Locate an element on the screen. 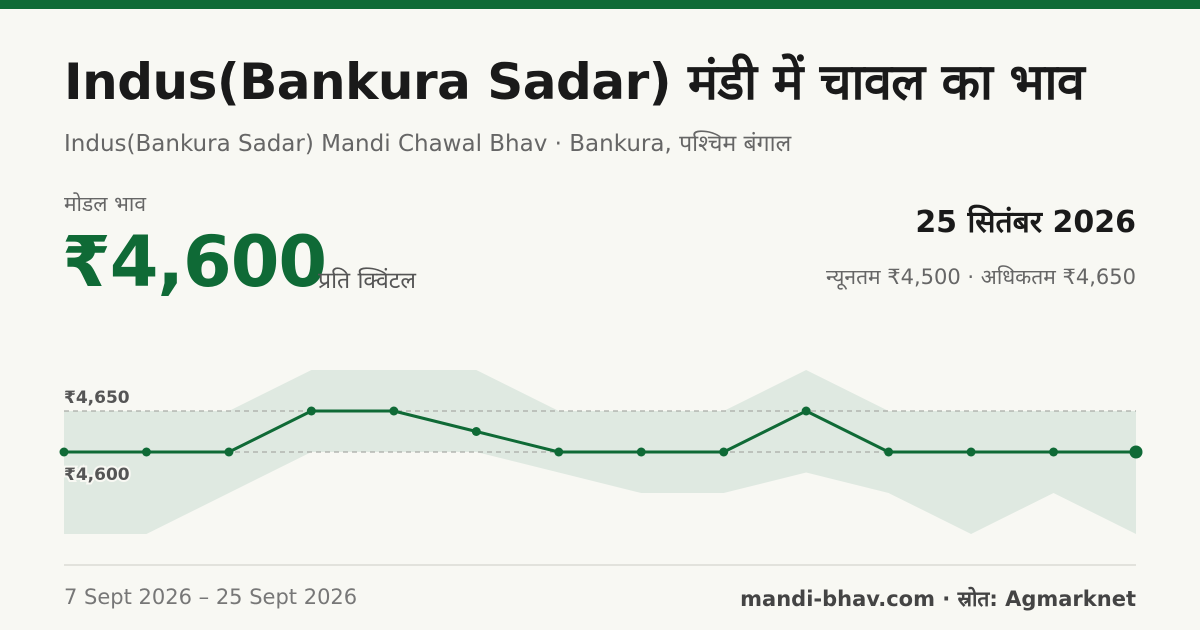  top-accent-bar is located at coordinates (600, 4).